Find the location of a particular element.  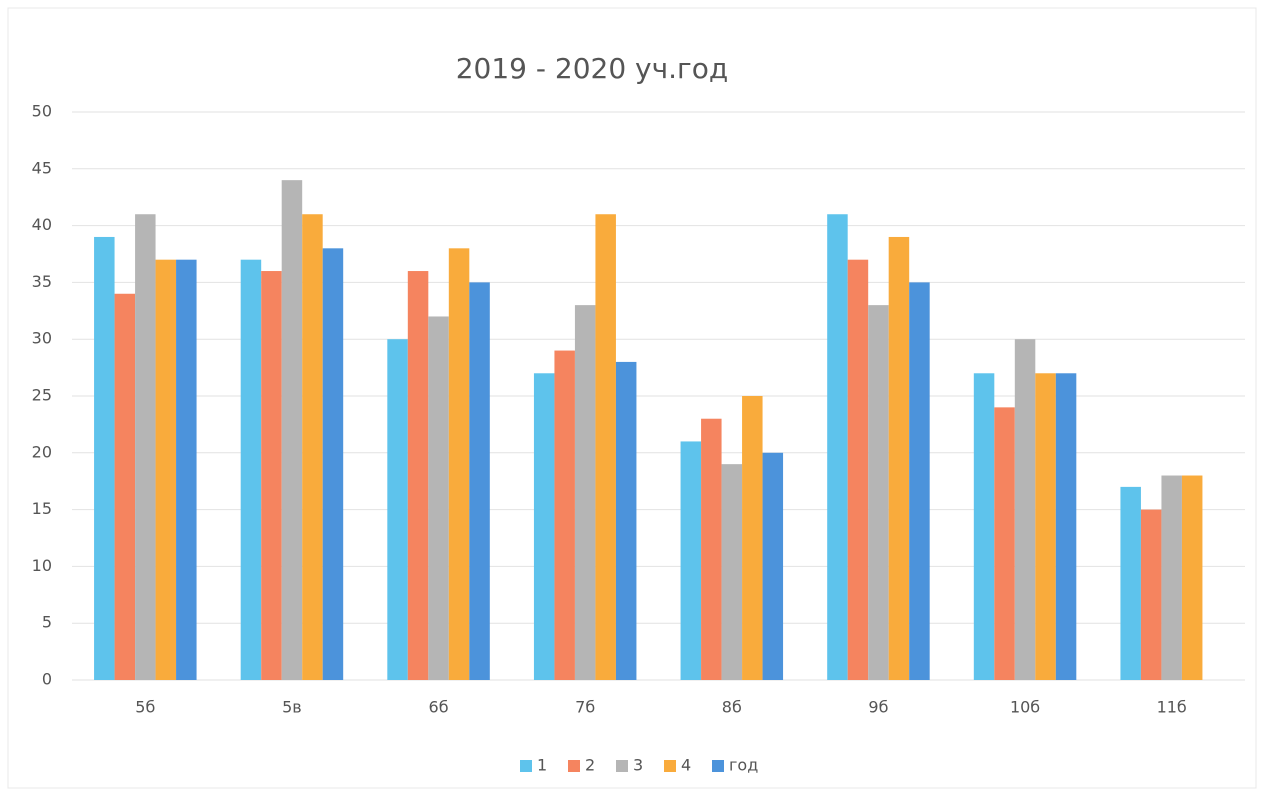

legend-label: 3 is located at coordinates (638, 765).